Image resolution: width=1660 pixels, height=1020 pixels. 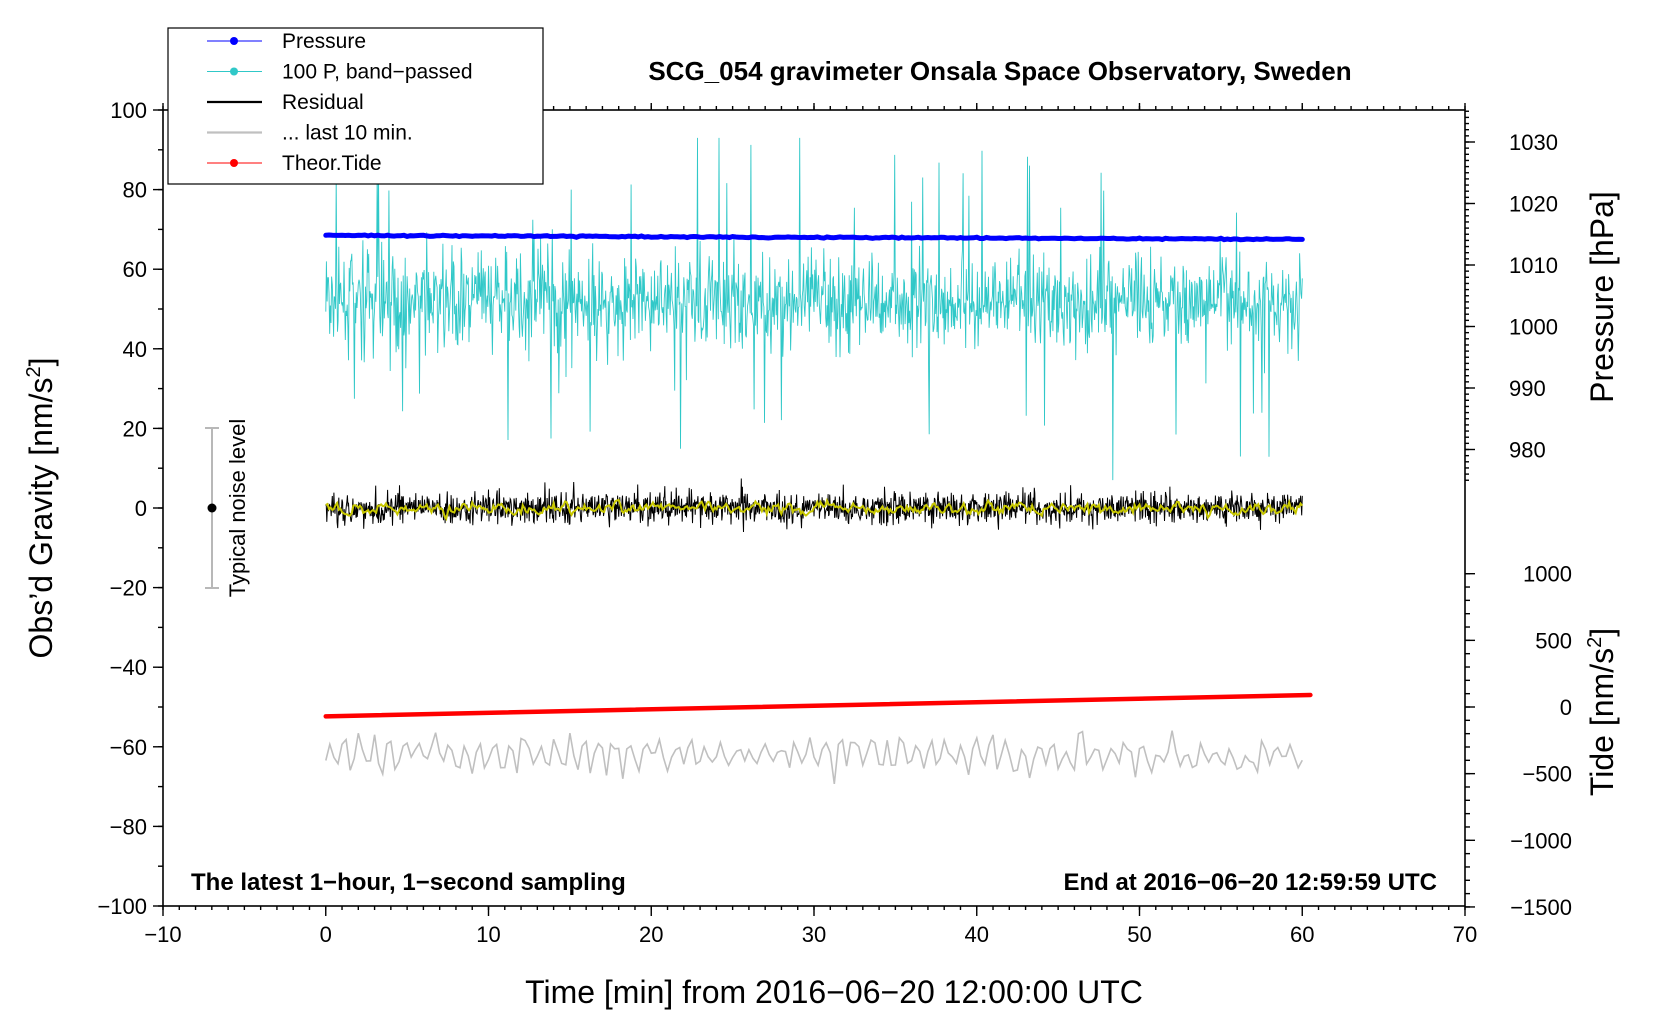 I want to click on y-left-tick-label: −60, so click(x=128, y=747).